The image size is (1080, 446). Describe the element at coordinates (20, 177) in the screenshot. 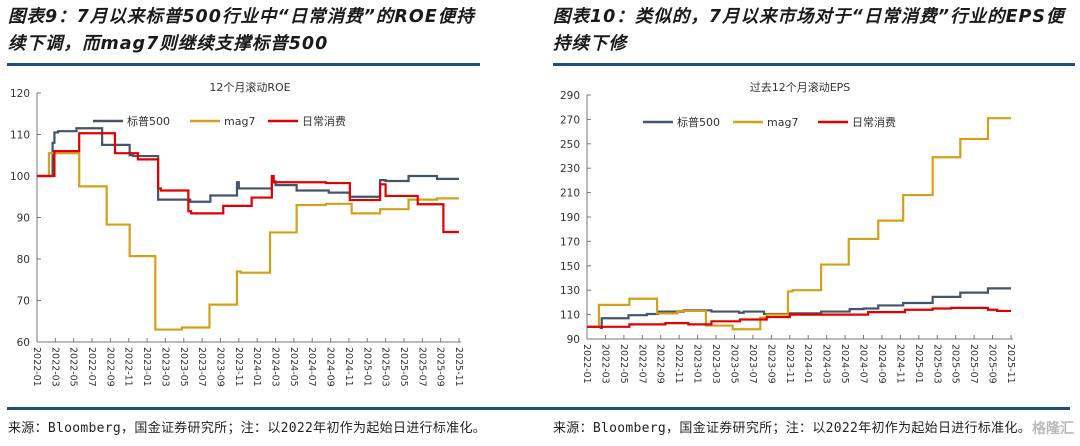

I see `y-tick-label: 100` at that location.